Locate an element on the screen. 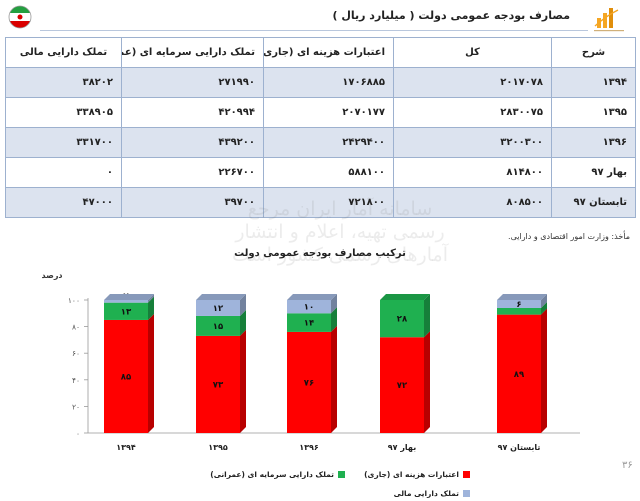  bar-value-label: ۱۲ is located at coordinates (218, 309).